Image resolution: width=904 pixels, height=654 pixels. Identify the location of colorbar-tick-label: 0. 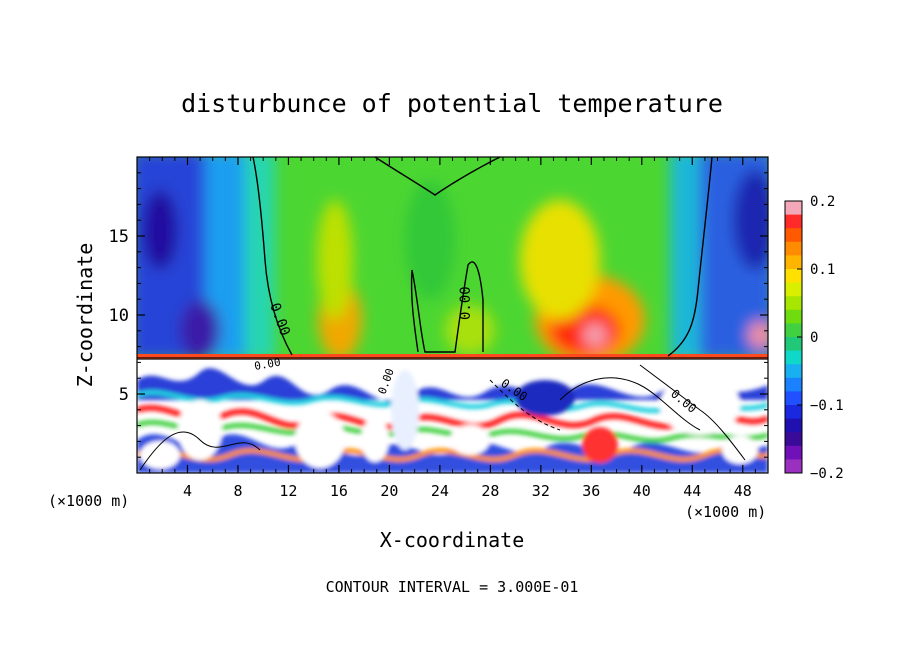
(814, 338).